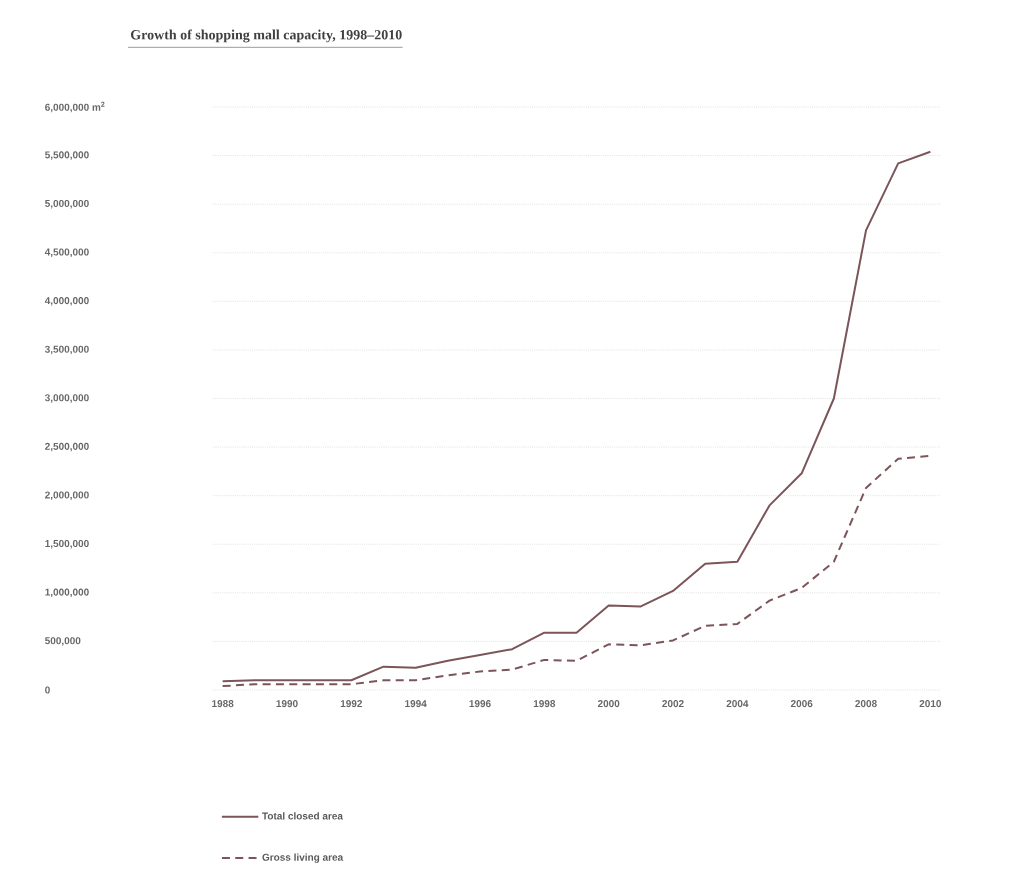 The width and height of the screenshot is (1024, 890). Describe the element at coordinates (416, 704) in the screenshot. I see `x-tick-label: 1994` at that location.